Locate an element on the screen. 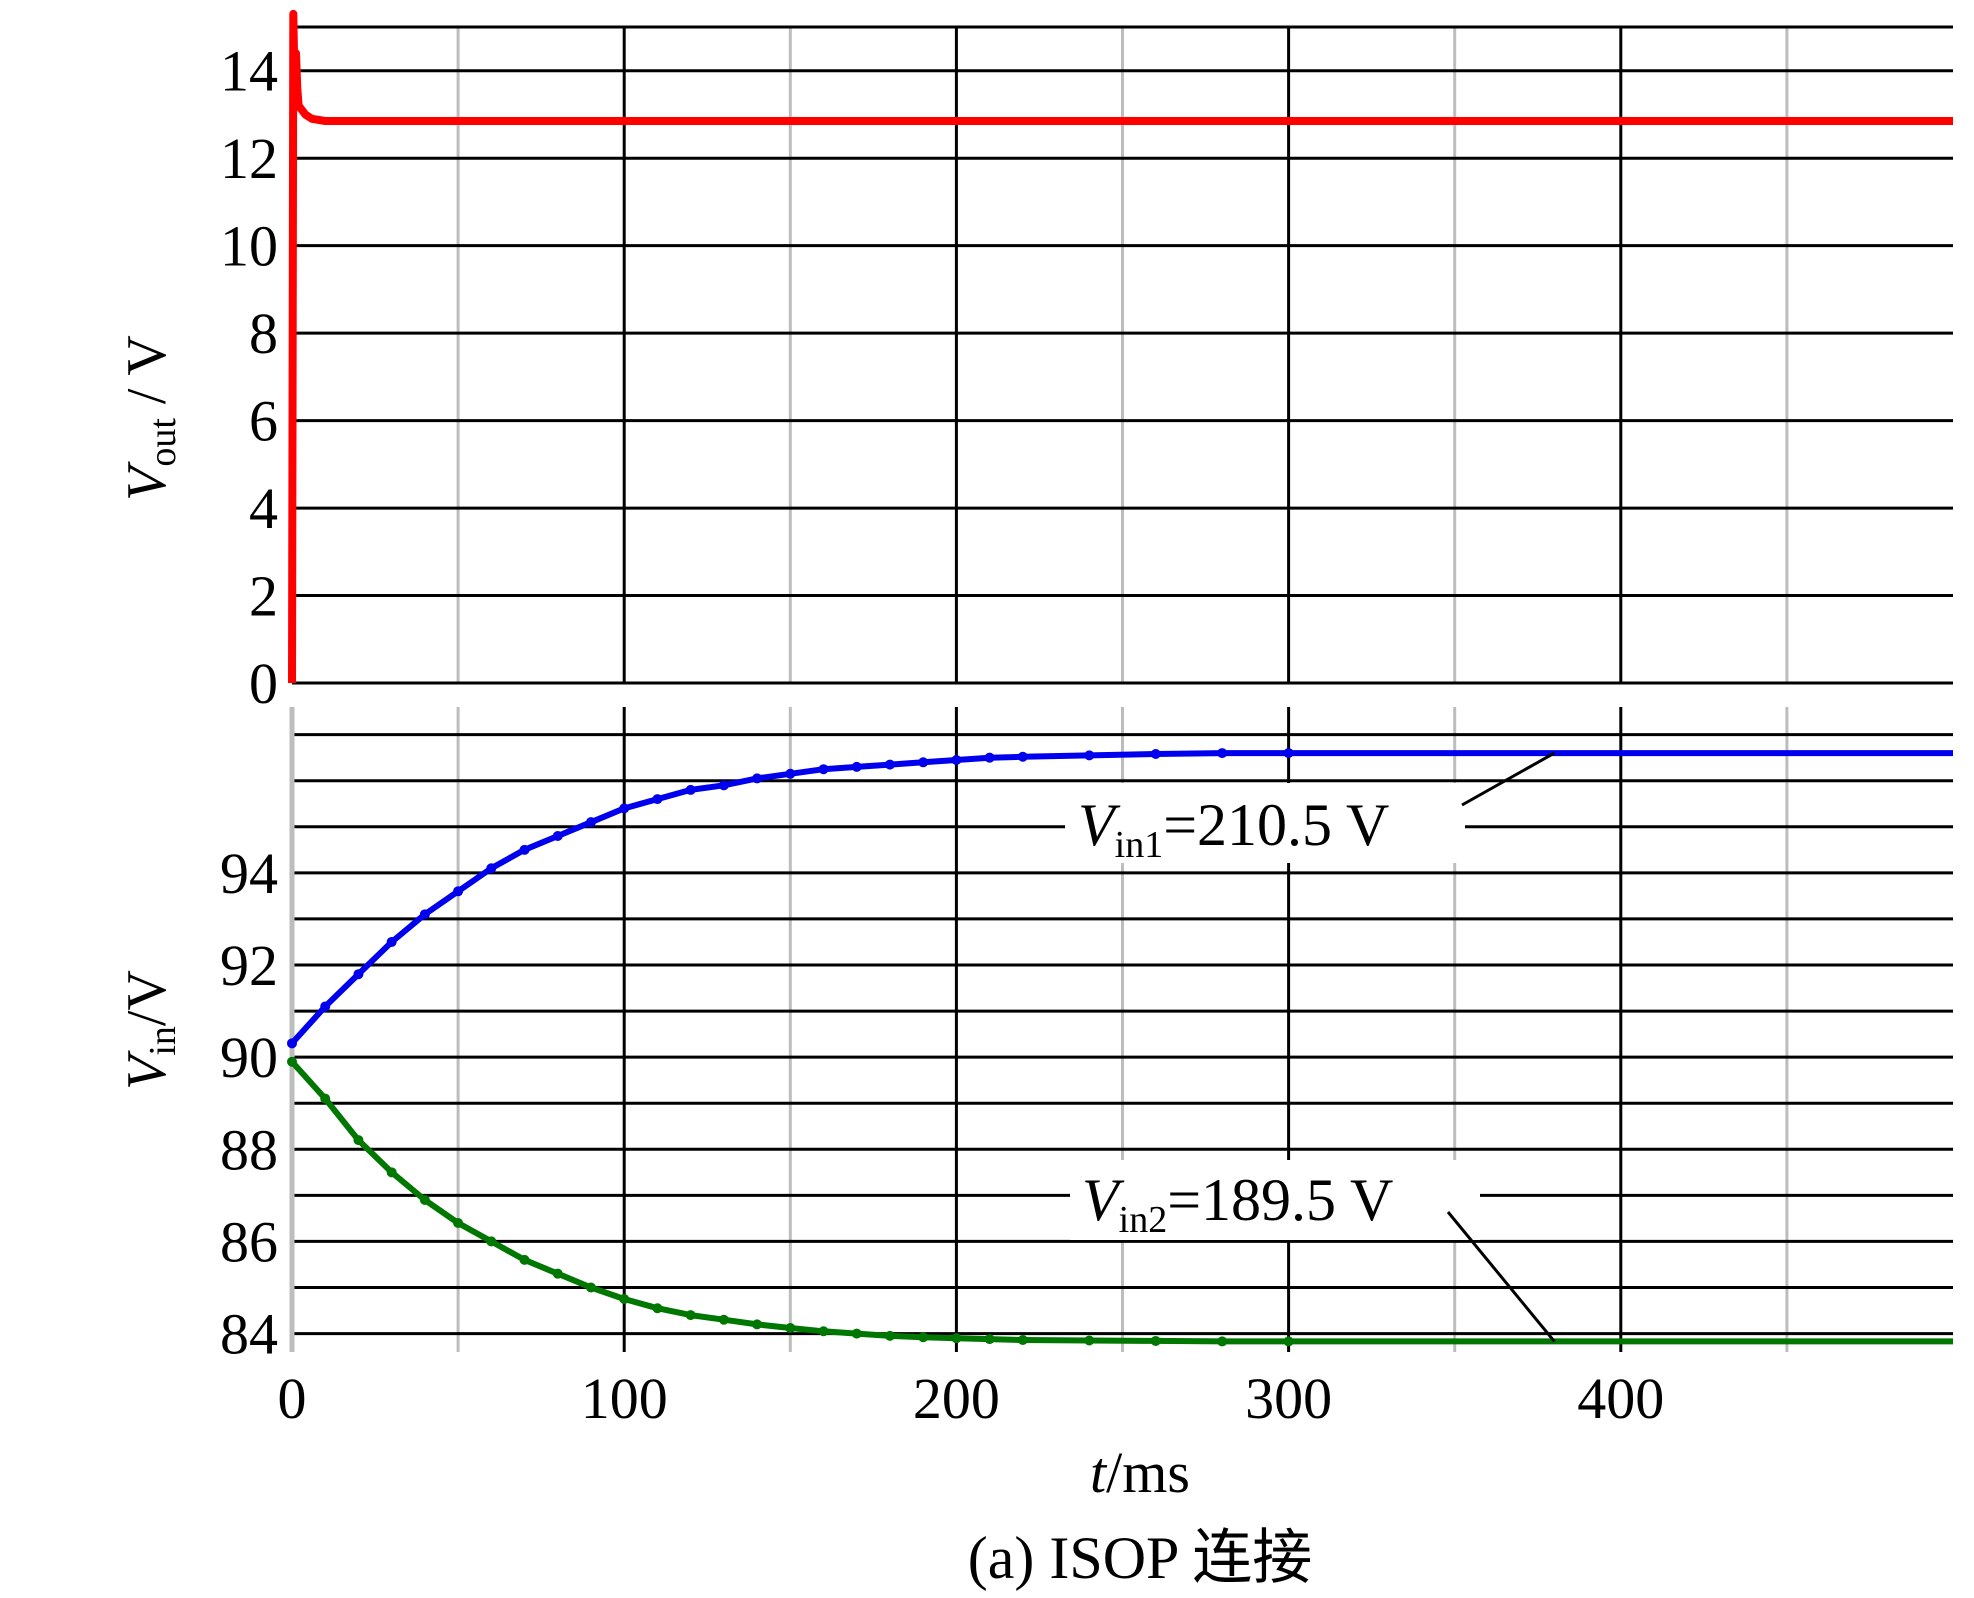 The height and width of the screenshot is (1598, 1974). x-tick-labels: 0 100 200 300 400 is located at coordinates (971, 1398).